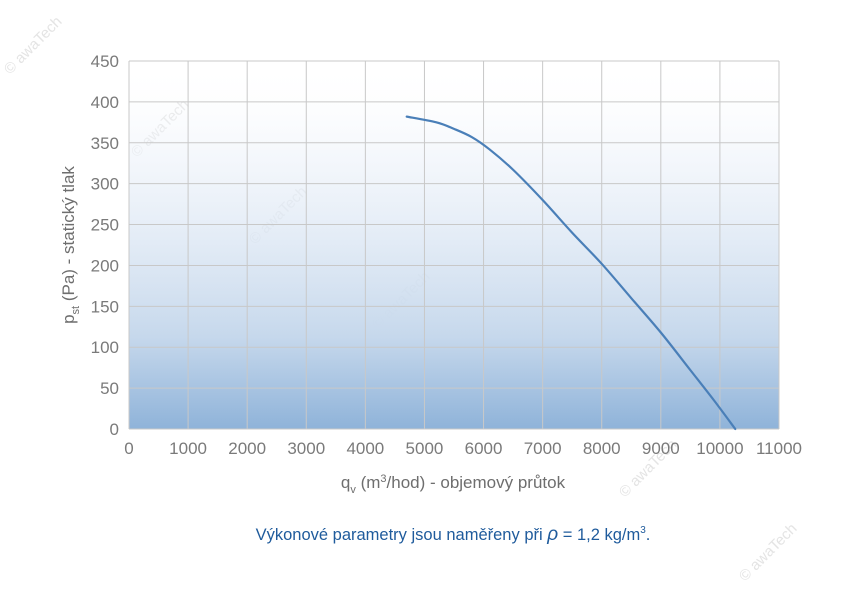 The height and width of the screenshot is (600, 857). Describe the element at coordinates (105, 61) in the screenshot. I see `y-tick-label: 450` at that location.